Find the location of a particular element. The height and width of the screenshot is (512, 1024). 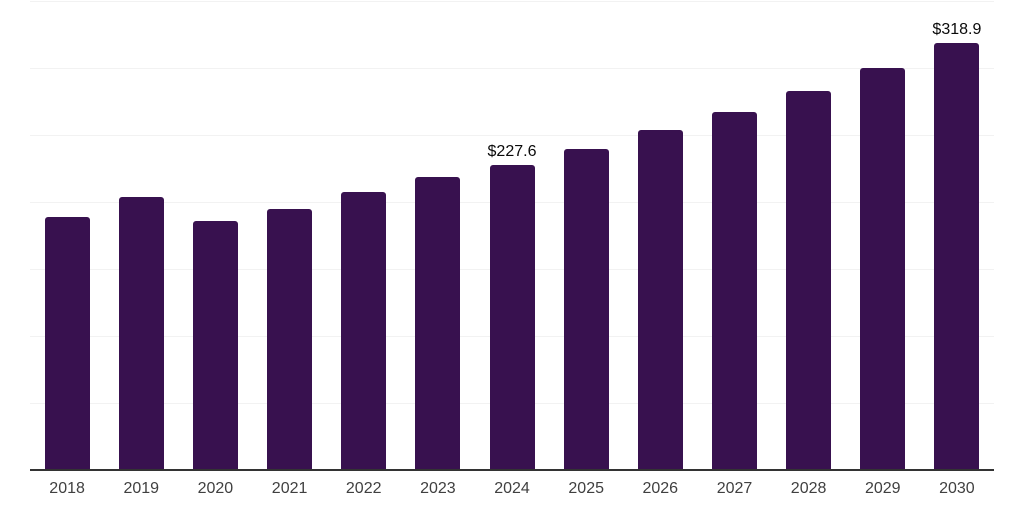

x-tick-label-2024: 2024 is located at coordinates (512, 488).